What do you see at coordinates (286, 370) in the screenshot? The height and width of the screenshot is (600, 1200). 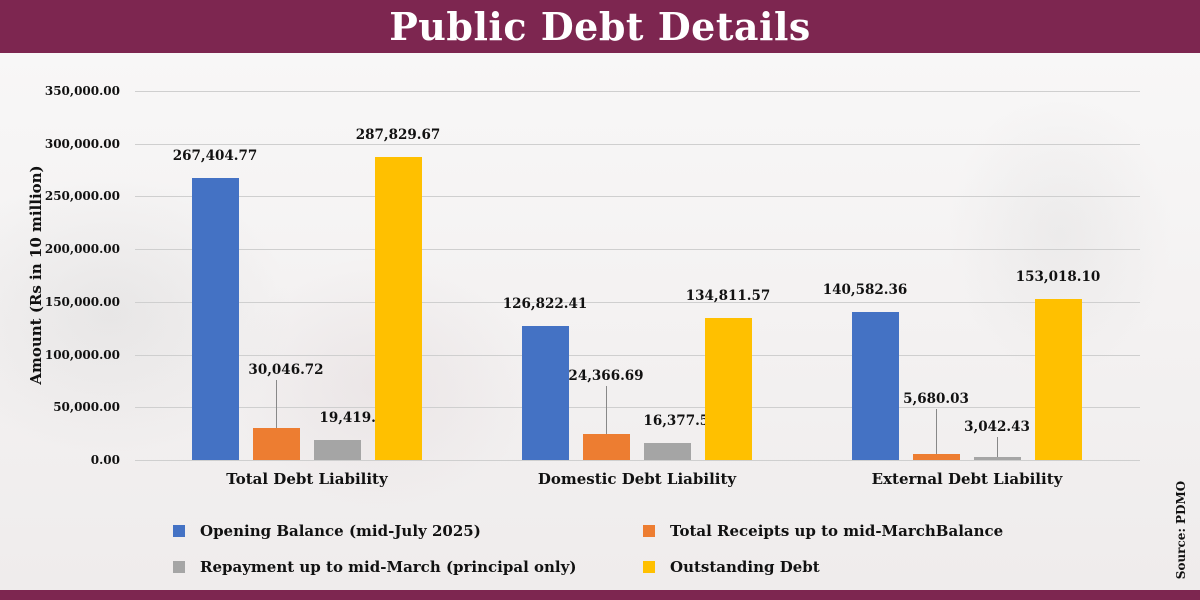 I see `data-label: 30,046.72` at bounding box center [286, 370].